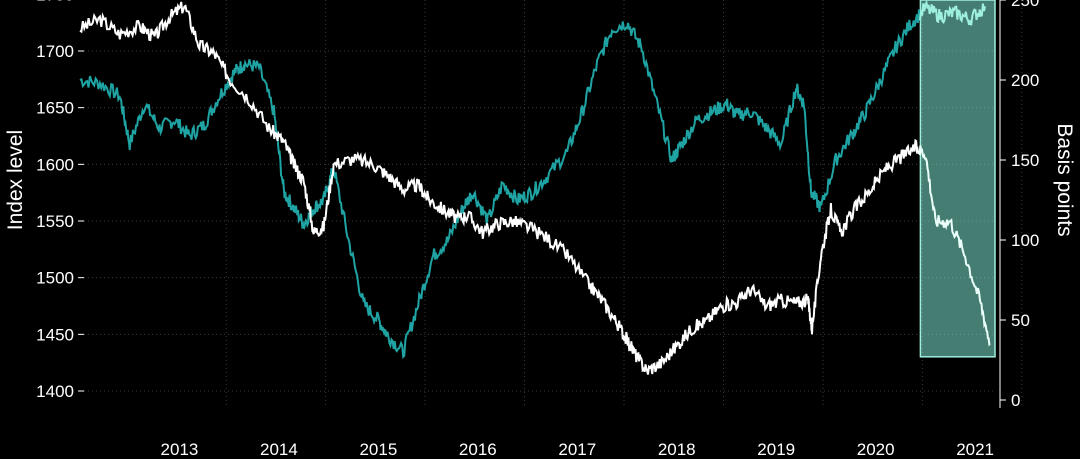 This screenshot has height=459, width=1080. Describe the element at coordinates (776, 449) in the screenshot. I see `x-tick-label: 2019` at that location.